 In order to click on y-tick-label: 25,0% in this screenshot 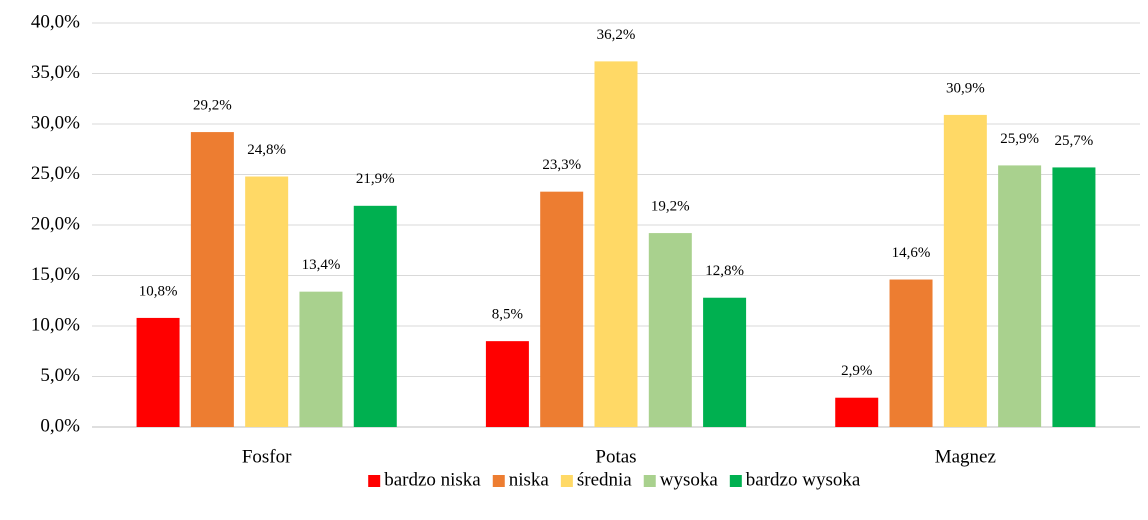, I will do `click(55, 173)`.